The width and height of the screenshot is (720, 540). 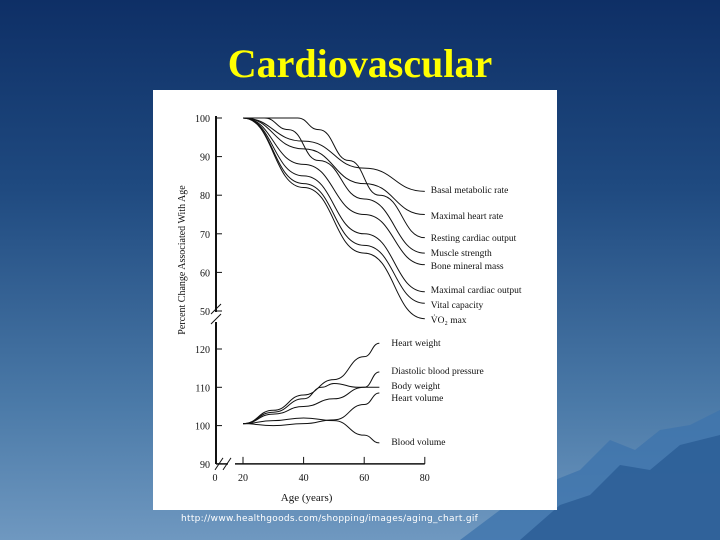 What do you see at coordinates (467, 267) in the screenshot?
I see `series-label: Bone mineral mass` at bounding box center [467, 267].